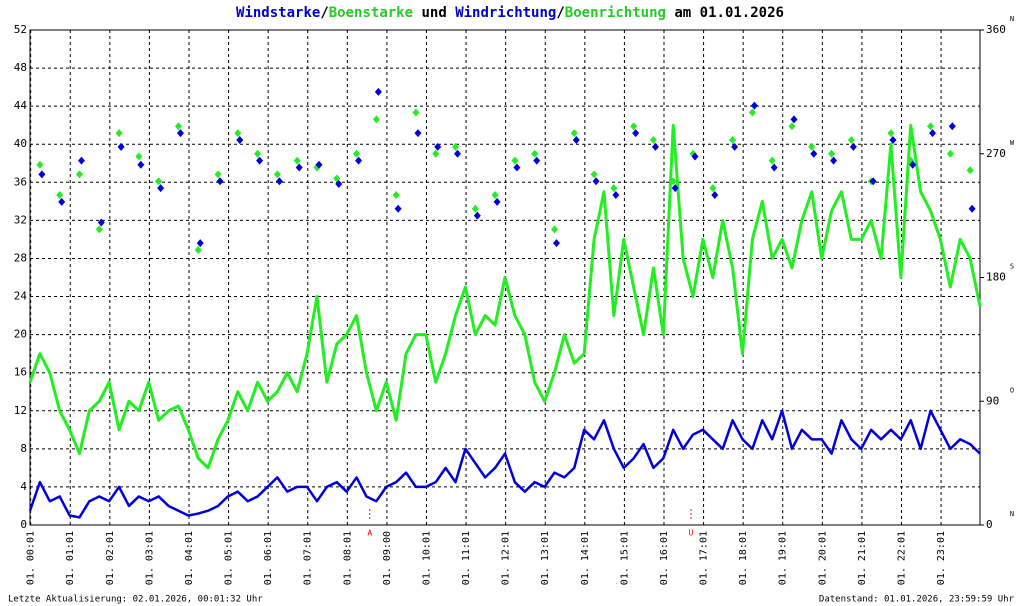 The height and width of the screenshot is (606, 1020). What do you see at coordinates (624, 558) in the screenshot?
I see `x-tick-label: 01. 15:01` at bounding box center [624, 558].